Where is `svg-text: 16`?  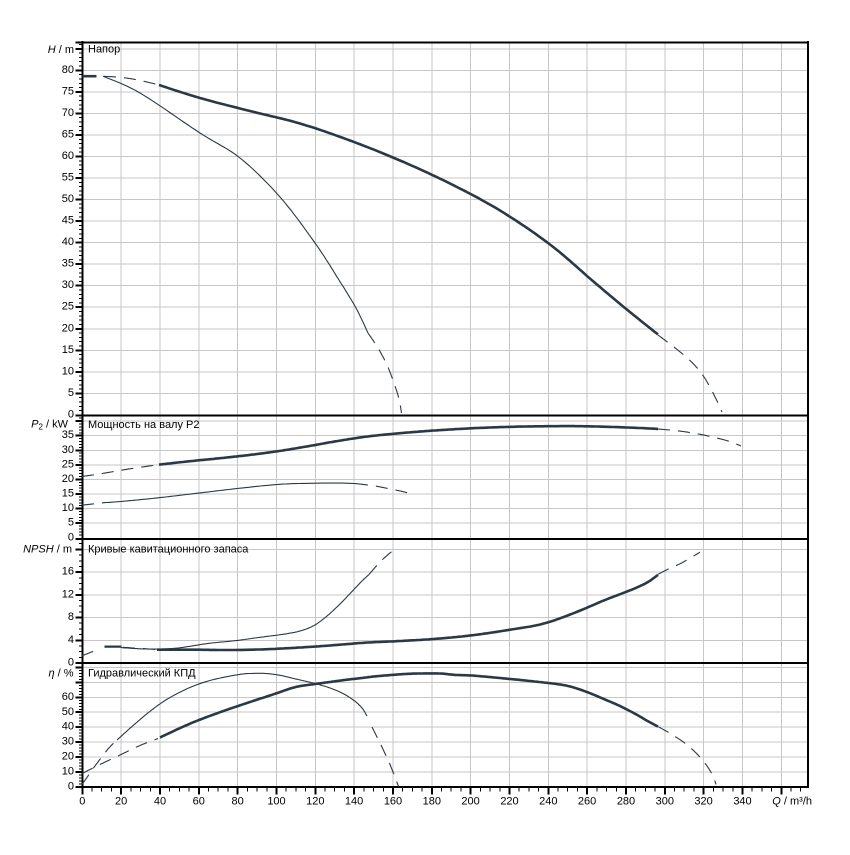 svg-text: 16 is located at coordinates (68, 572).